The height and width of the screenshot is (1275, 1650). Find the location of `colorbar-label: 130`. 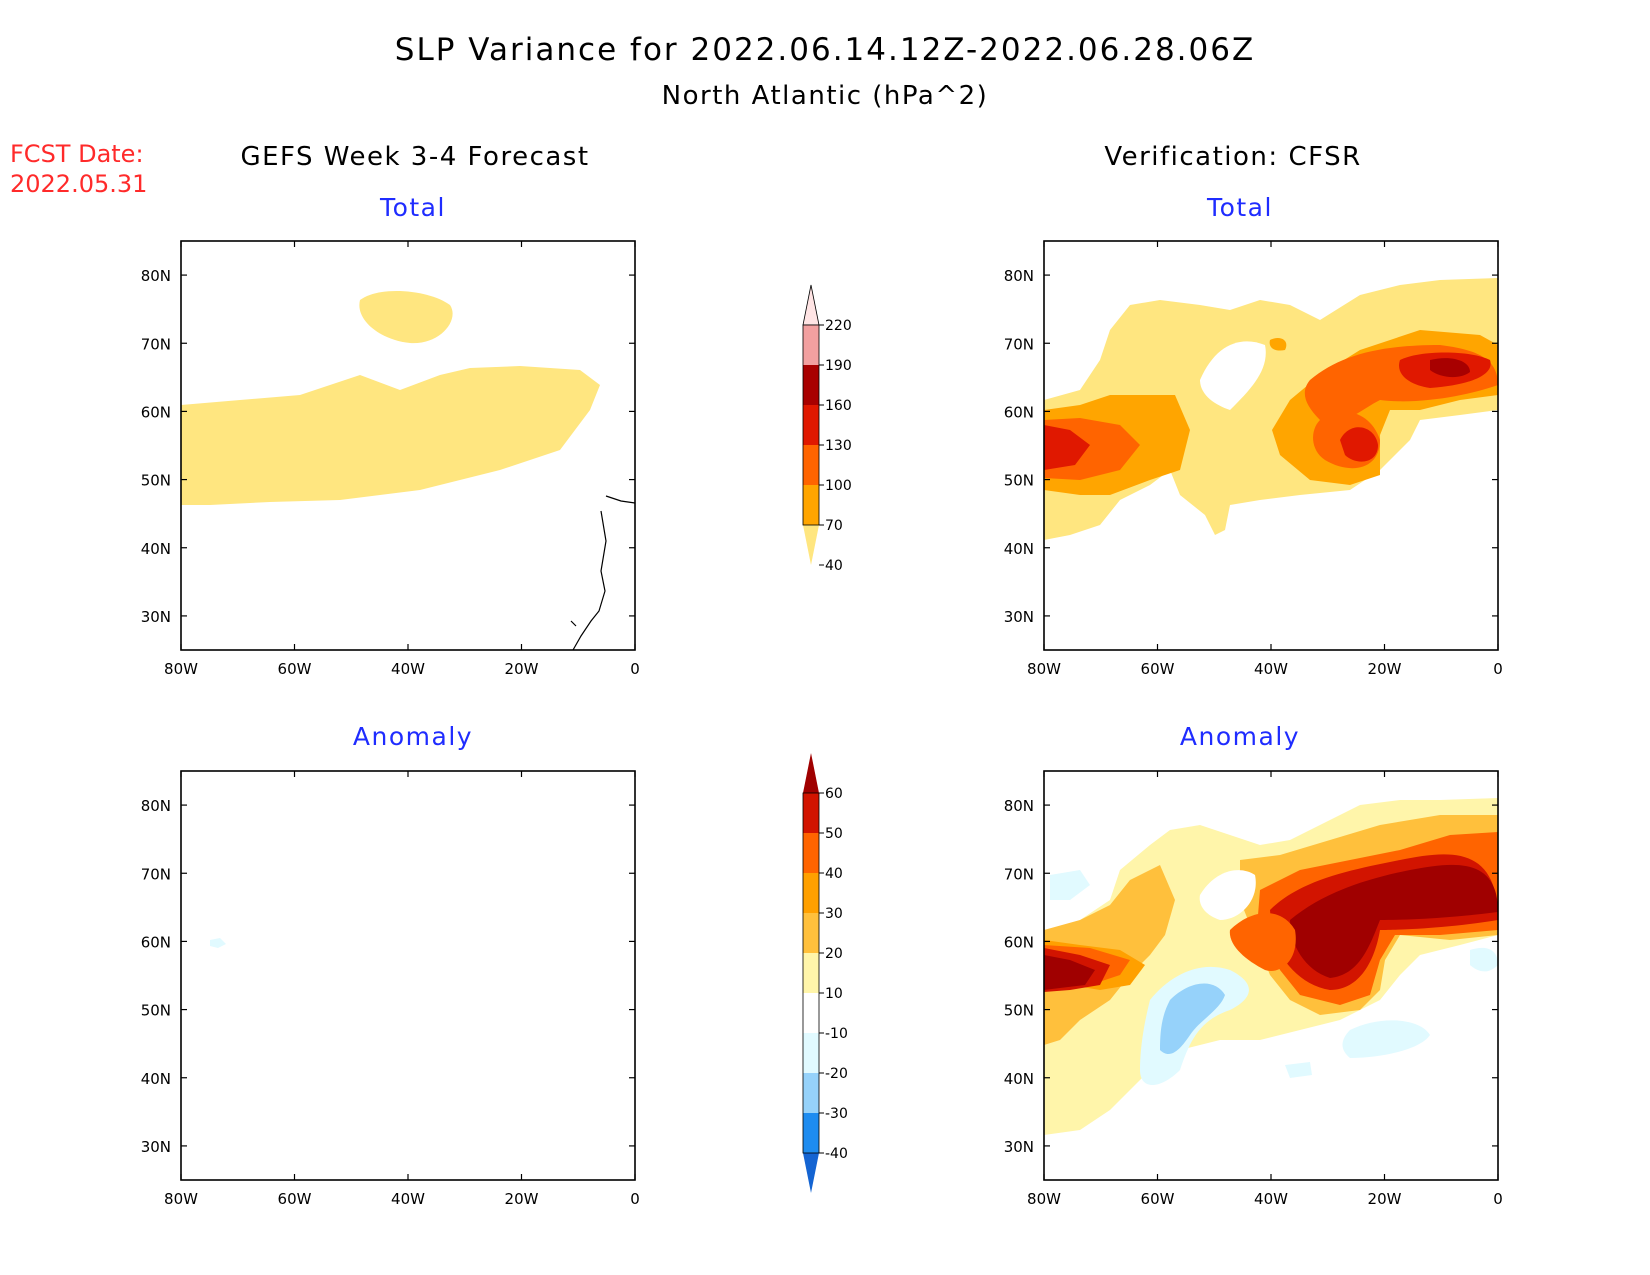

colorbar-label: 130 is located at coordinates (838, 446).